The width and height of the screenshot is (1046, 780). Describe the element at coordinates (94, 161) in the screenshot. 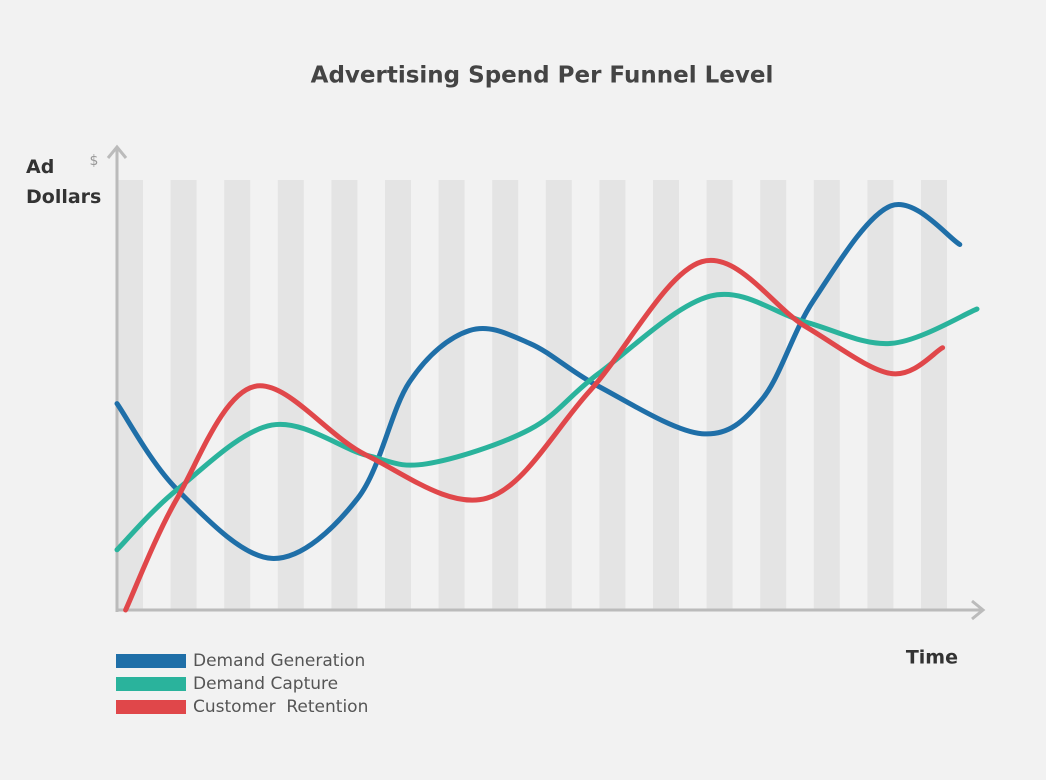

I see `y-unit: $` at that location.